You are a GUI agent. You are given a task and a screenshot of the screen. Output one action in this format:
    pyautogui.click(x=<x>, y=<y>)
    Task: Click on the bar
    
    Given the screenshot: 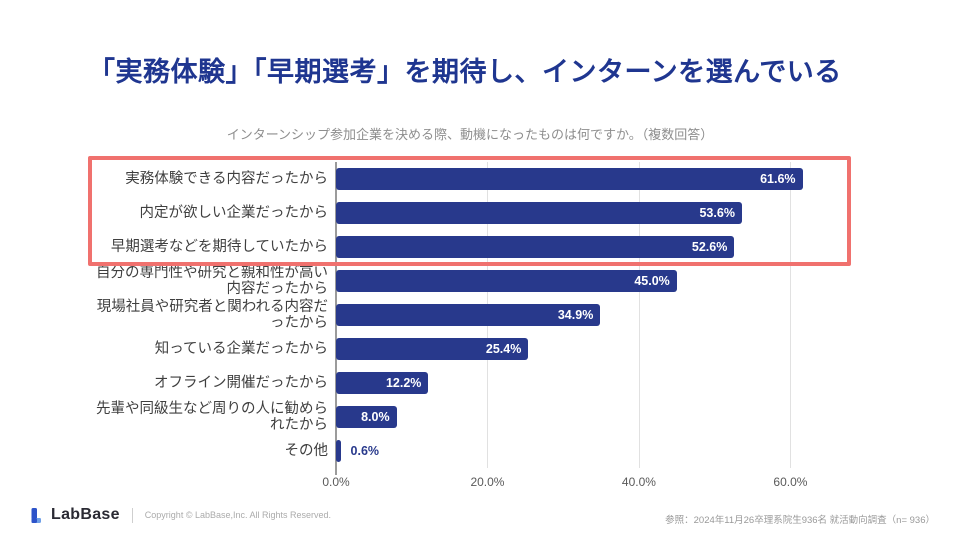 What is the action you would take?
    pyautogui.click(x=338, y=451)
    